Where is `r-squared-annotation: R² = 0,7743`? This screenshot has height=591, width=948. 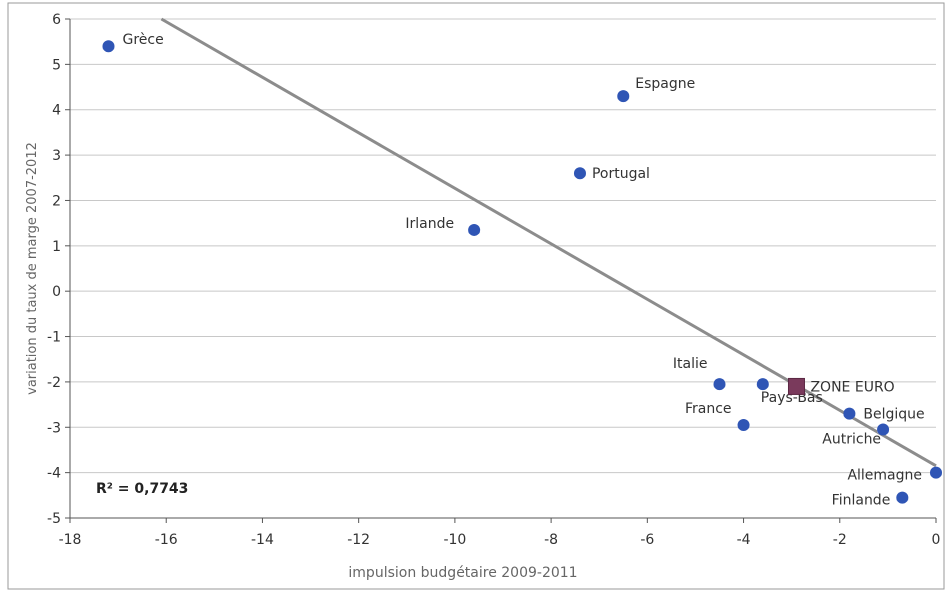 r-squared-annotation: R² = 0,7743 is located at coordinates (142, 489).